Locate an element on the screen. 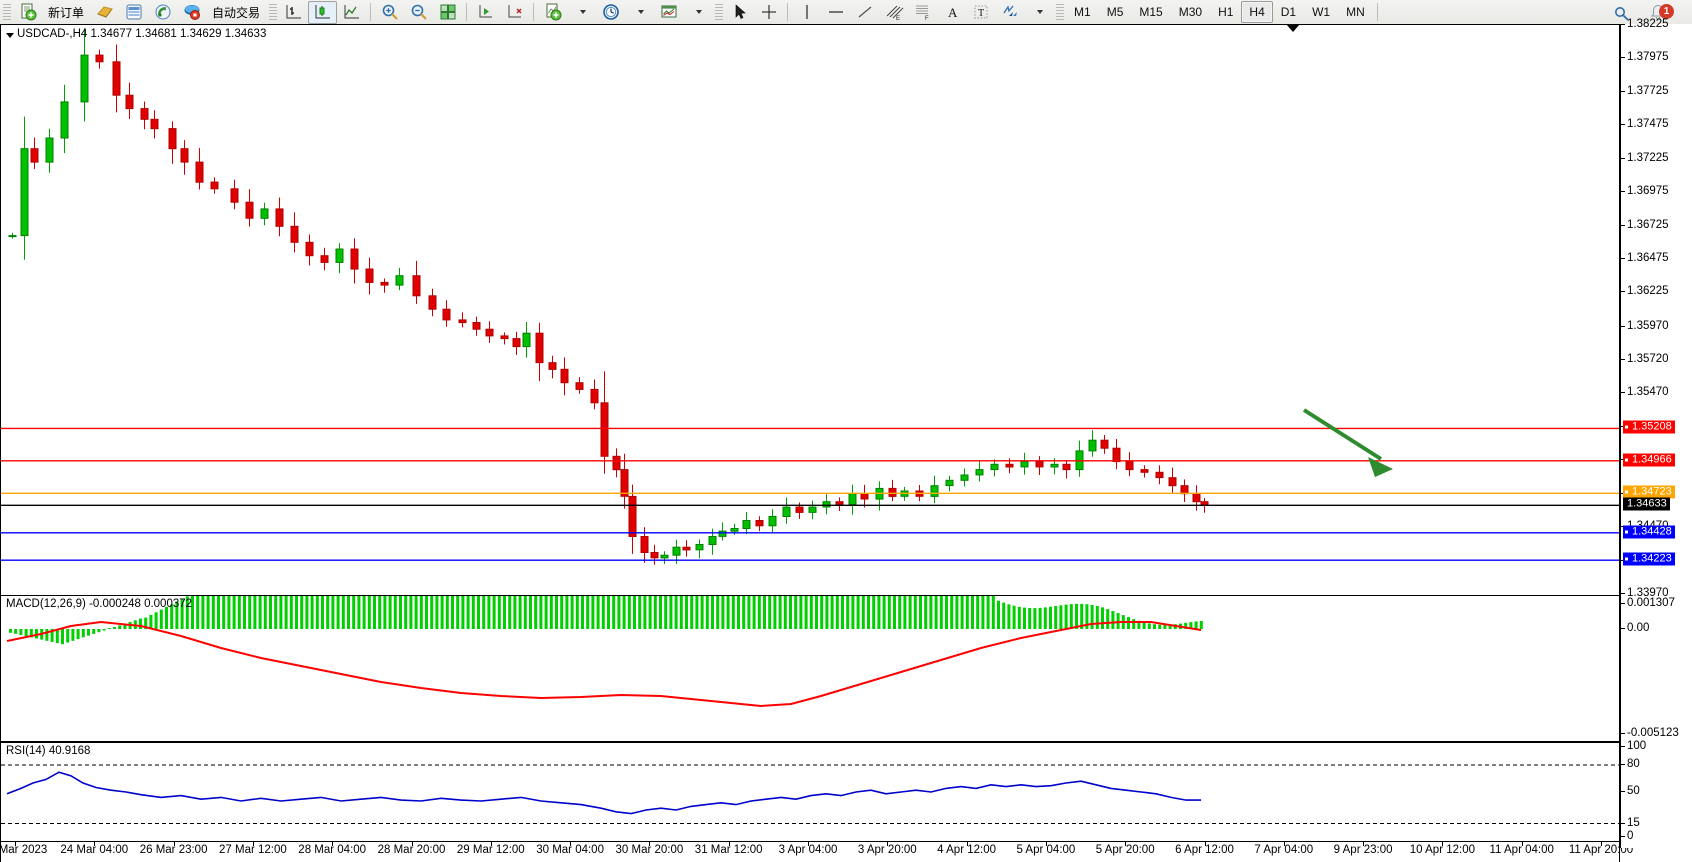 Image resolution: width=1692 pixels, height=862 pixels. period-menu-button is located at coordinates (610, 12).